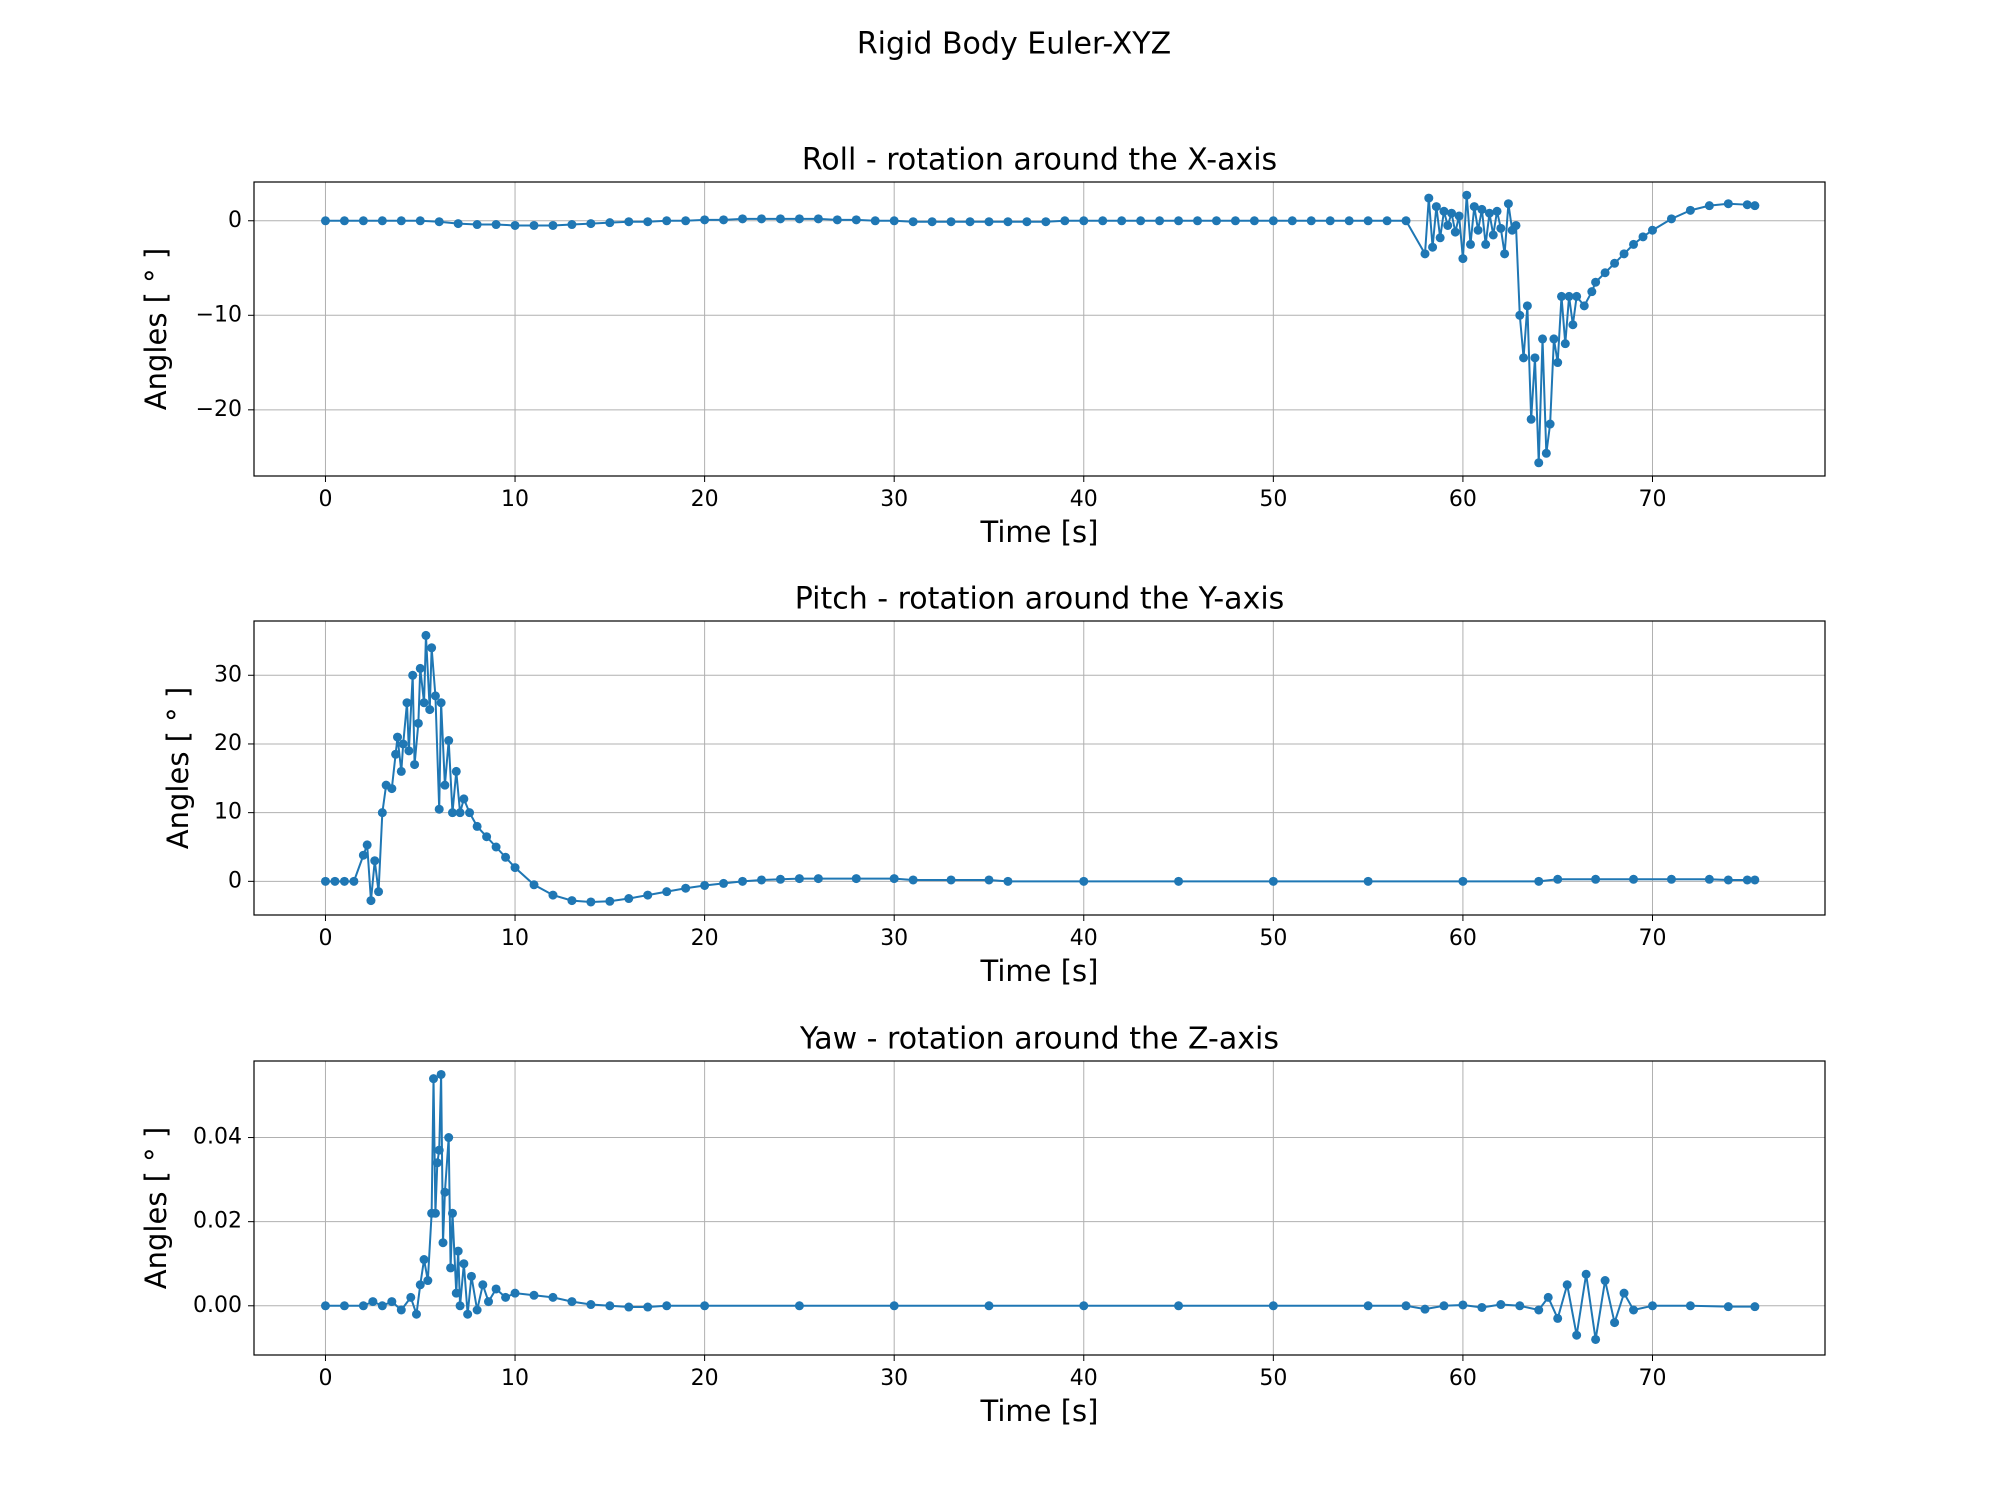 The width and height of the screenshot is (2000, 1500). Describe the element at coordinates (228, 743) in the screenshot. I see `y-tick-label: 20` at that location.